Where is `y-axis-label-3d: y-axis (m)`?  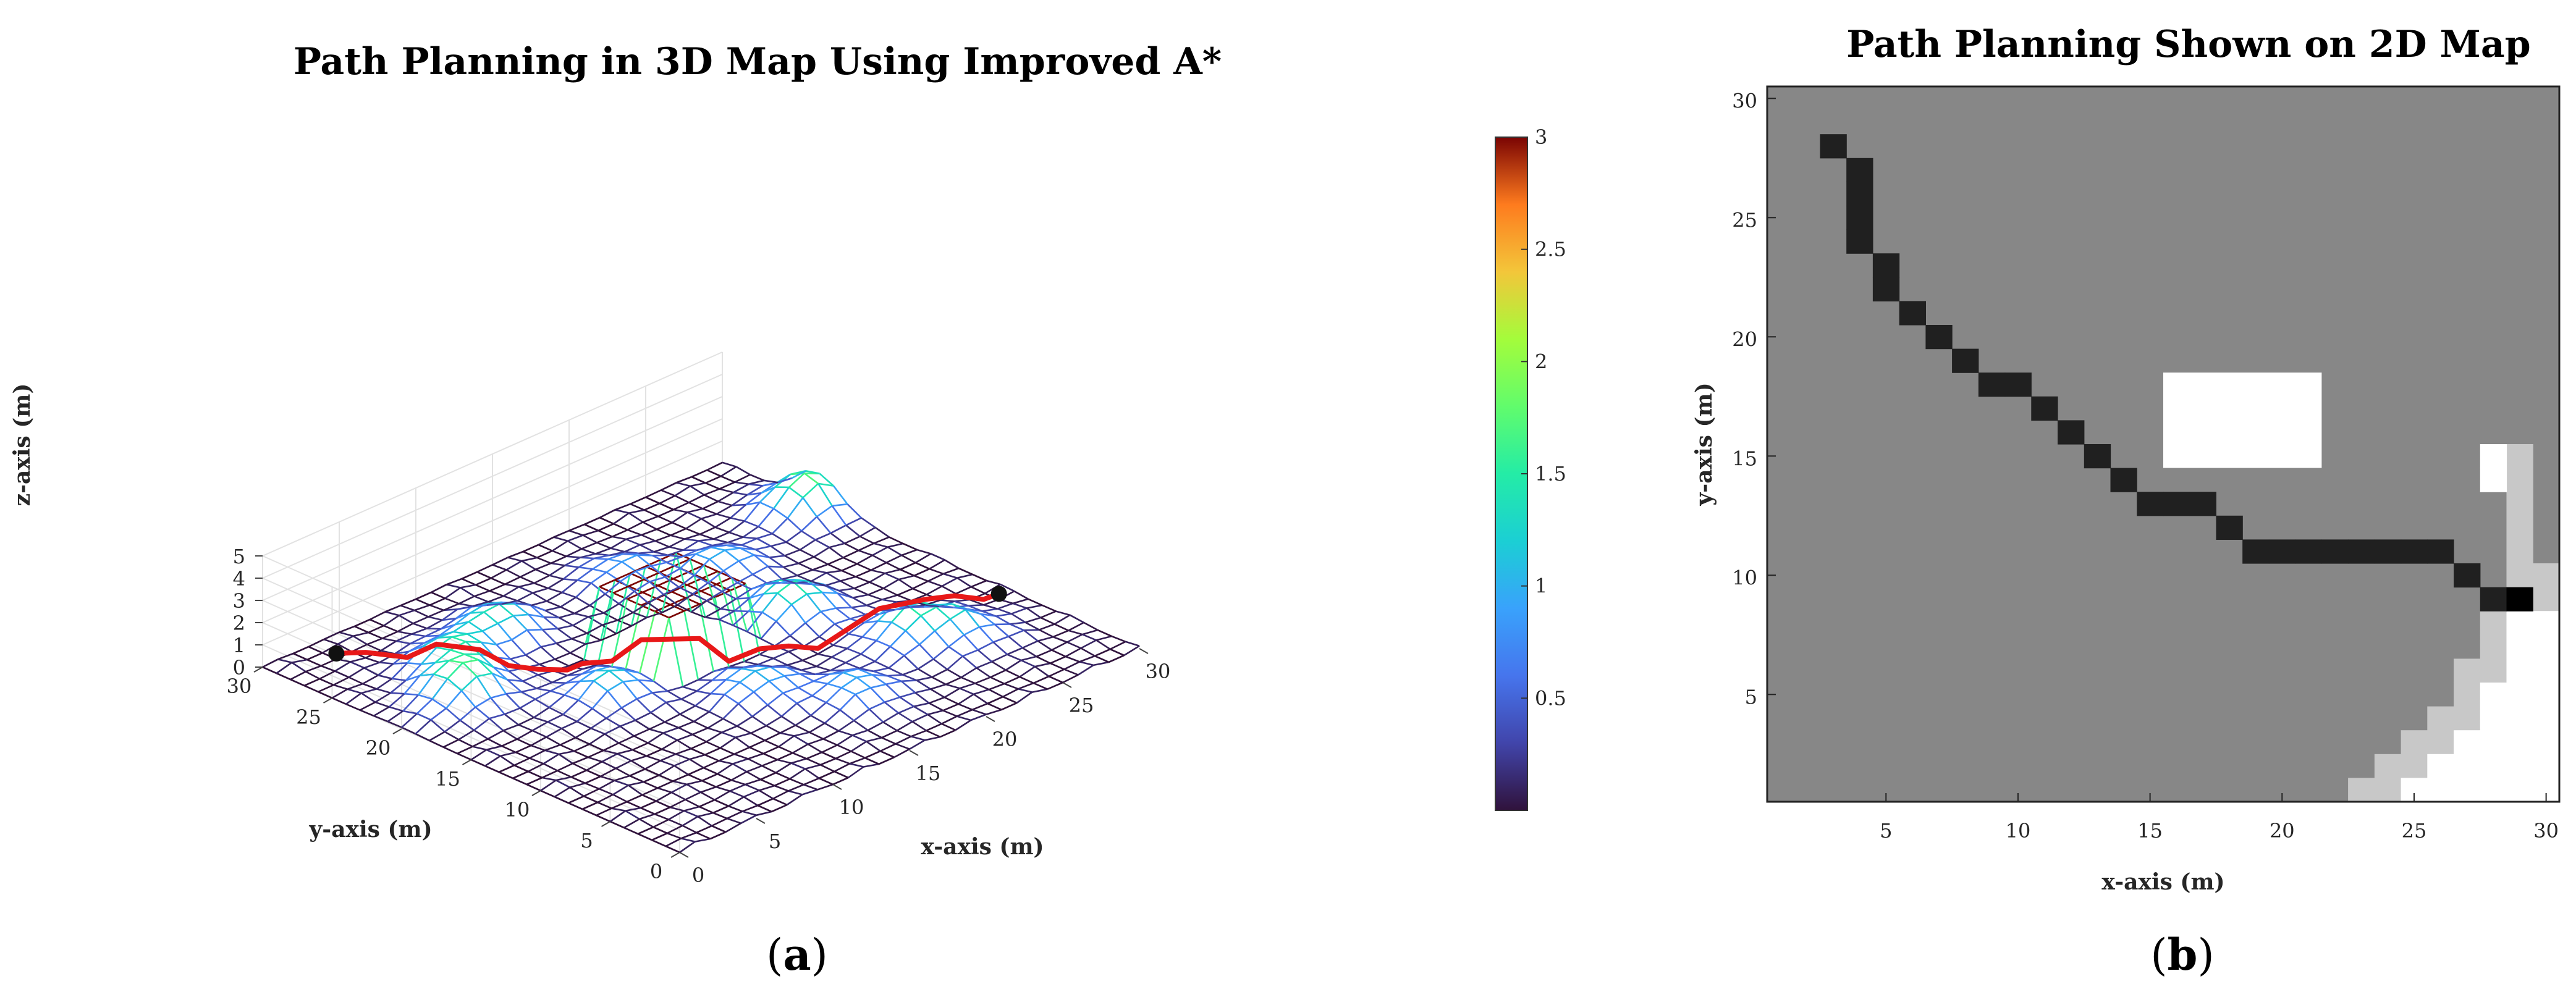
y-axis-label-3d: y-axis (m) is located at coordinates (370, 830).